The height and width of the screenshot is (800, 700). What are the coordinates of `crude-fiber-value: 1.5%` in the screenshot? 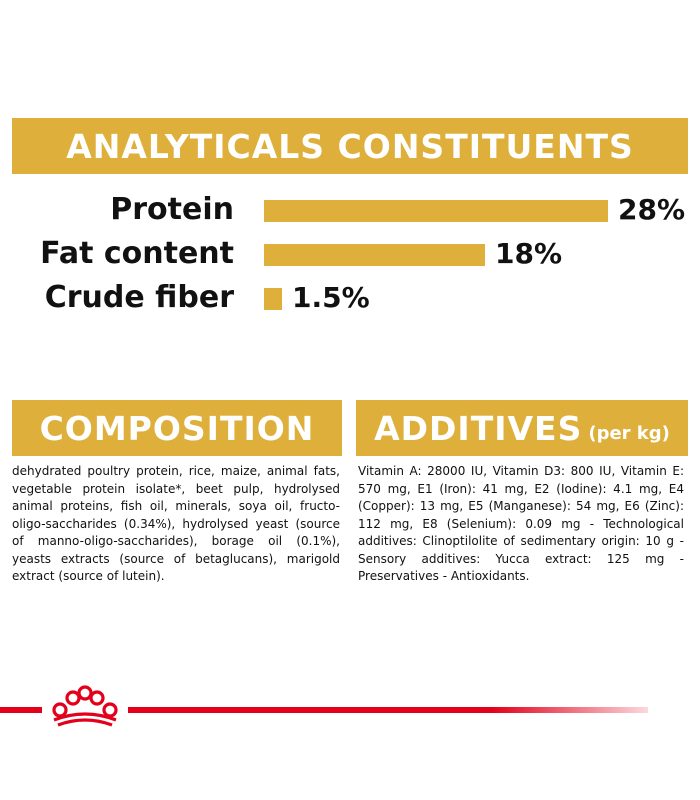 It's located at (331, 298).